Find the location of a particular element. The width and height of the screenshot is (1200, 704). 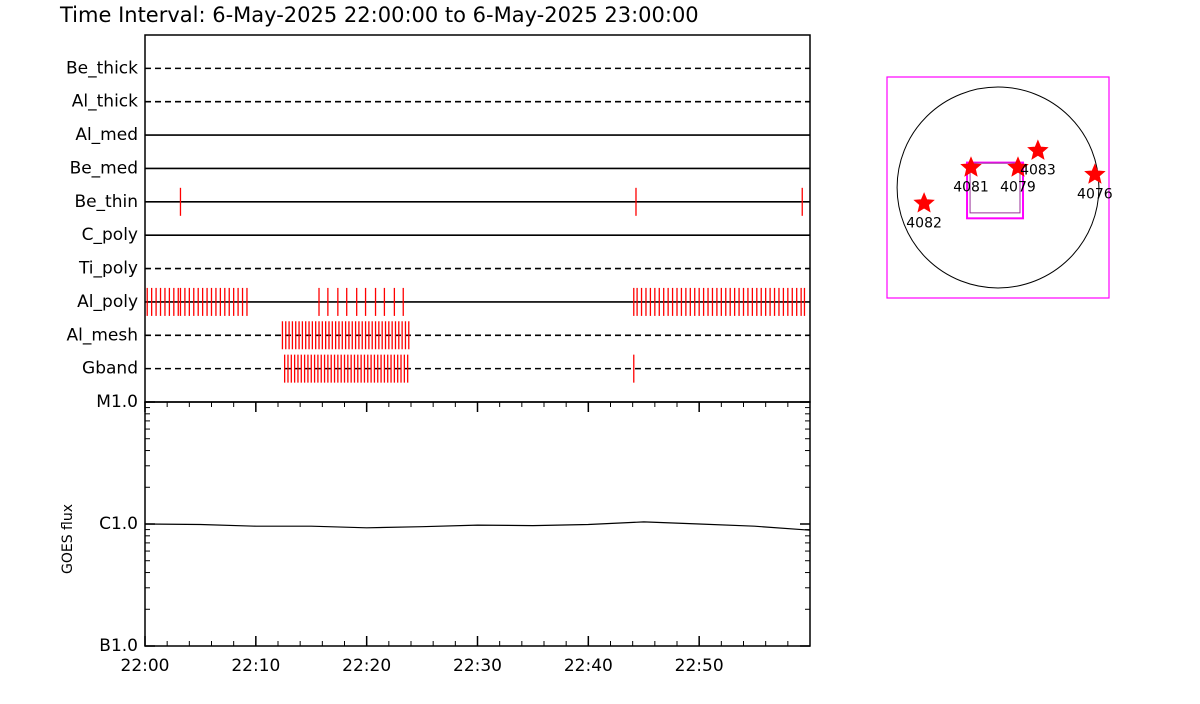

row-label: C_poly is located at coordinates (110, 235).